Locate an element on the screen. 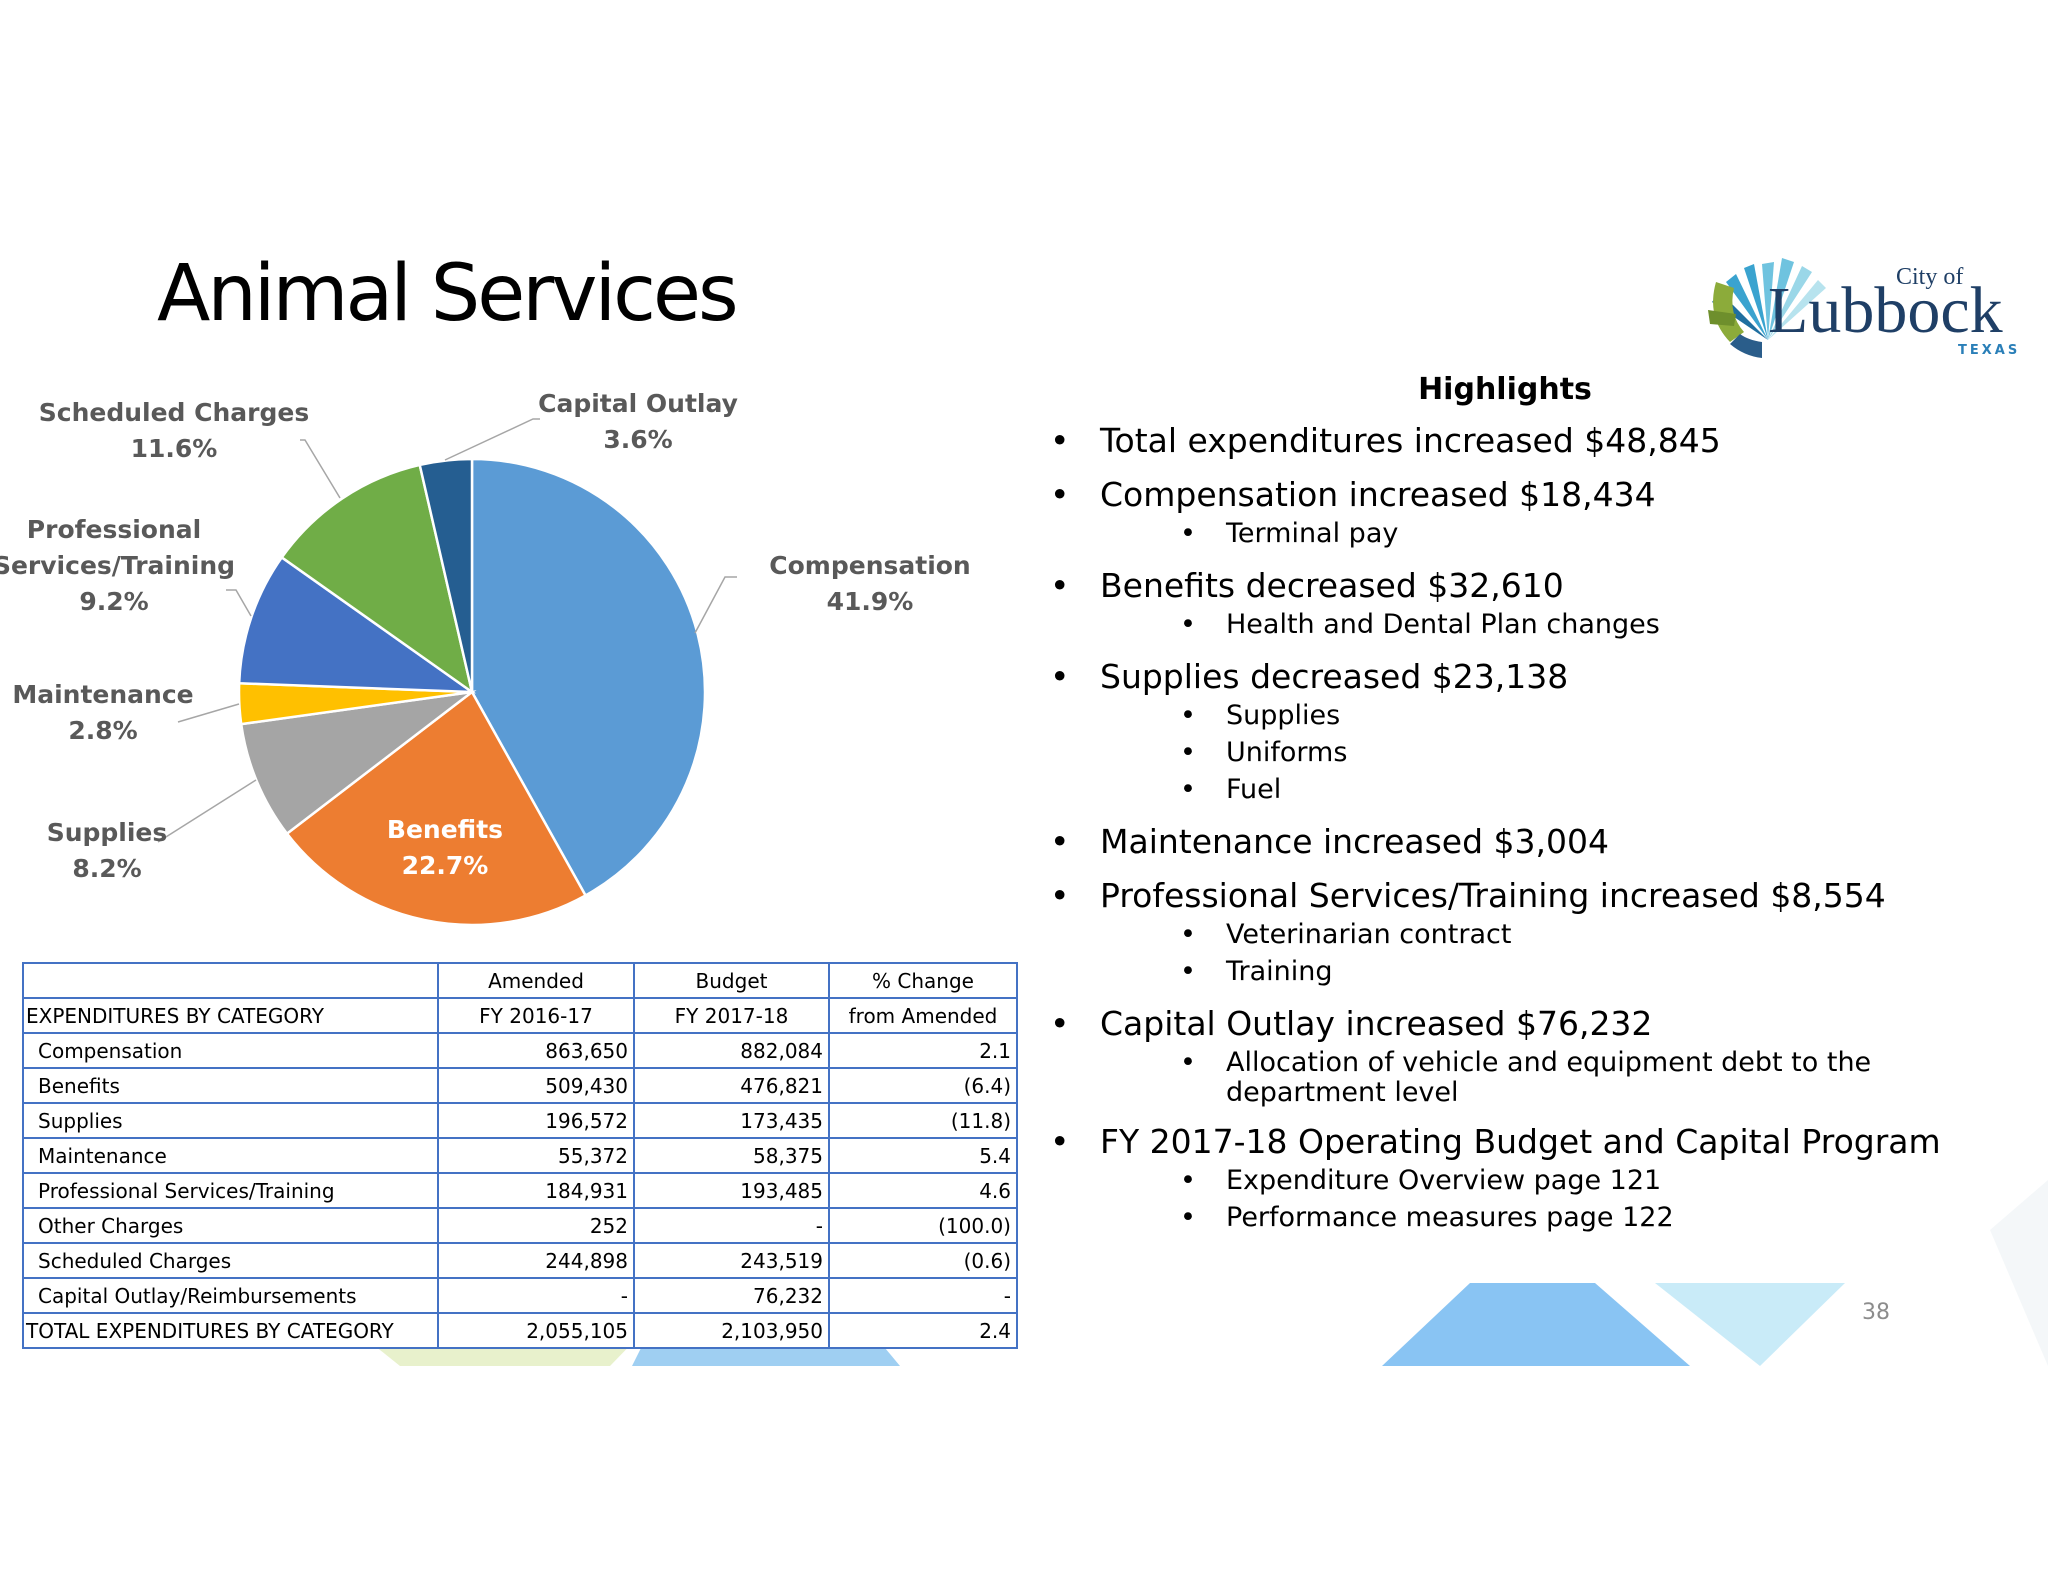 This screenshot has height=1582, width=2048. highlight-subitem: Uniforms is located at coordinates (1545, 752).